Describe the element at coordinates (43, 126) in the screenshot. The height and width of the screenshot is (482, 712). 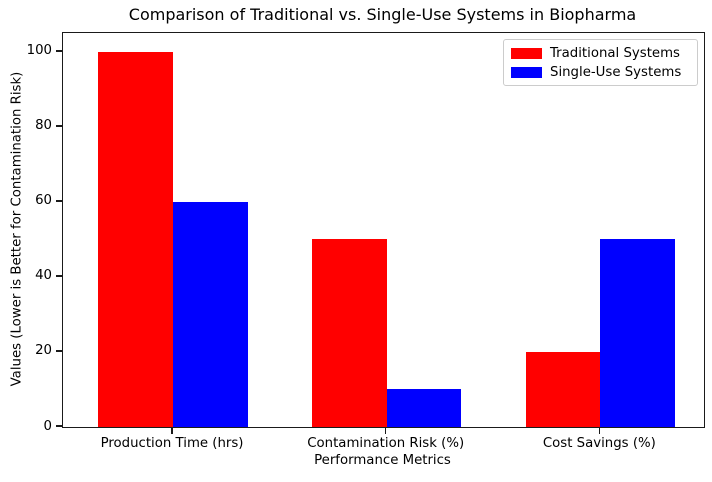
I see `y-tick-label: 80` at that location.